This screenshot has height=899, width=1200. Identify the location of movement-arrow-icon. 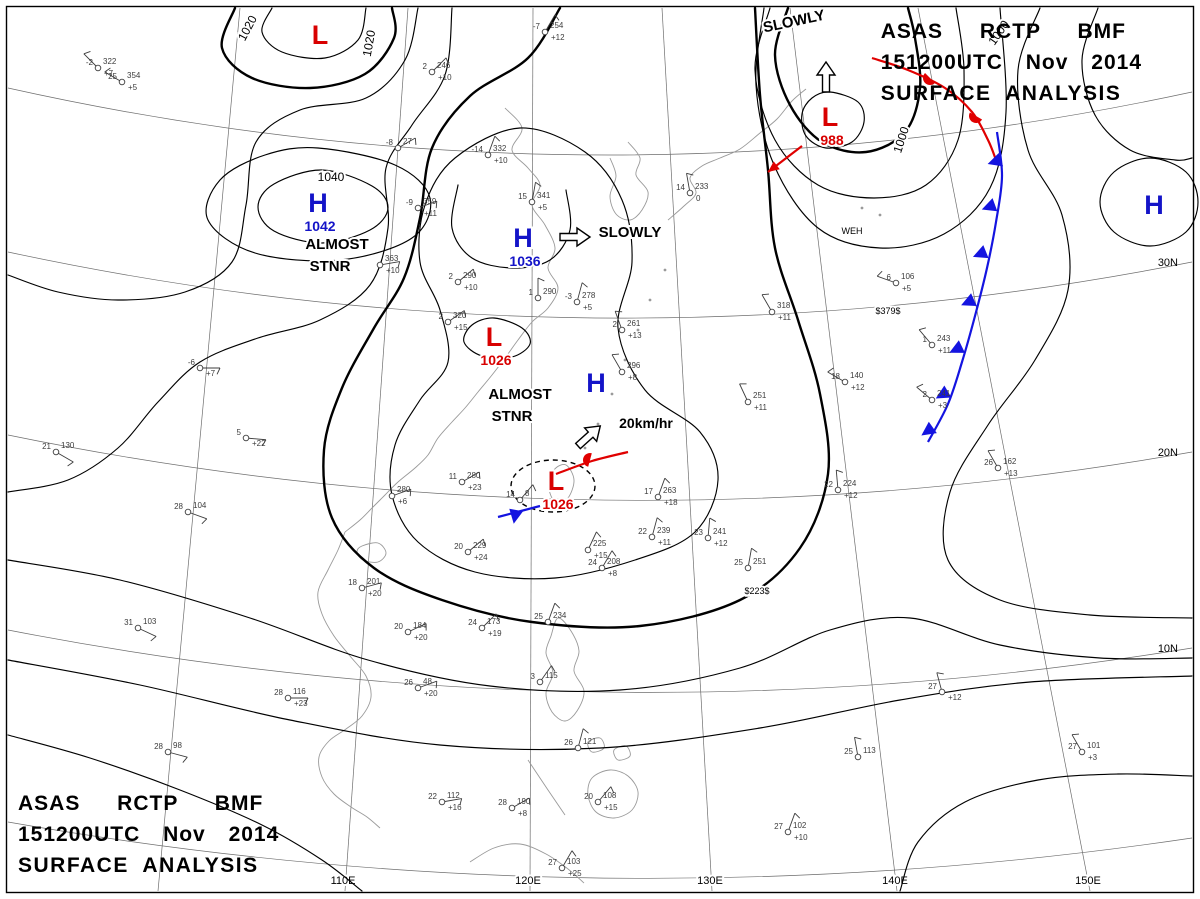
(588, 437).